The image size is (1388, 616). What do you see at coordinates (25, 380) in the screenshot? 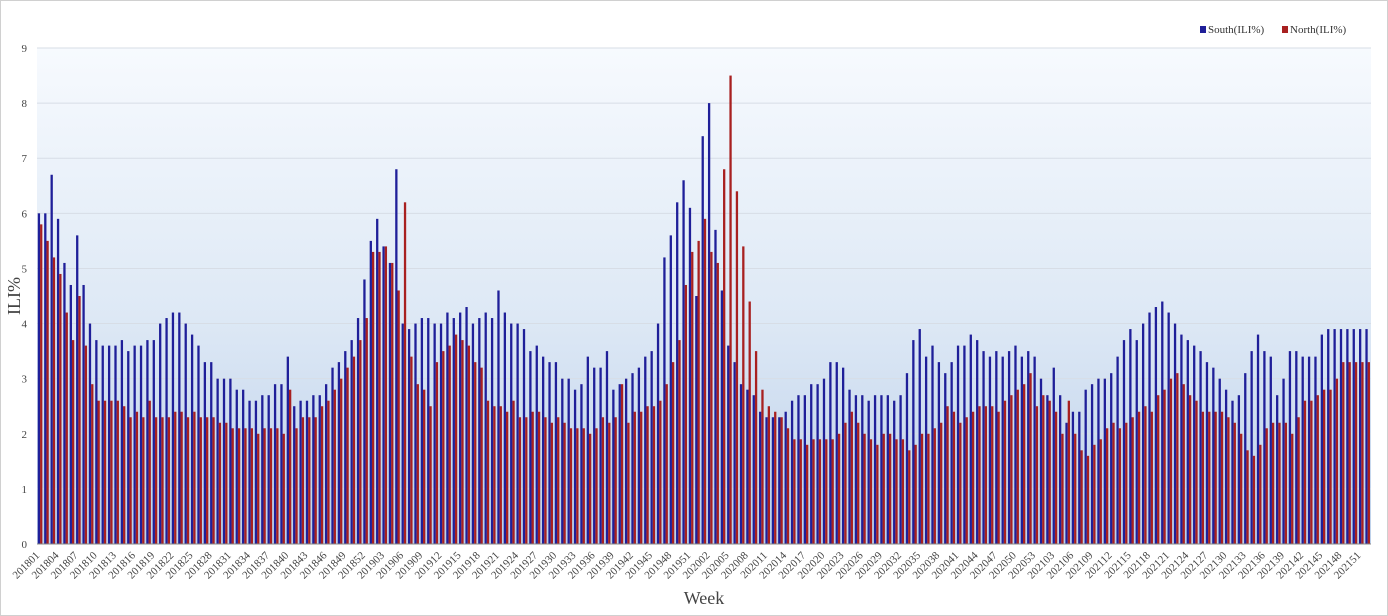
I see `y-tick-label: 3` at bounding box center [25, 380].